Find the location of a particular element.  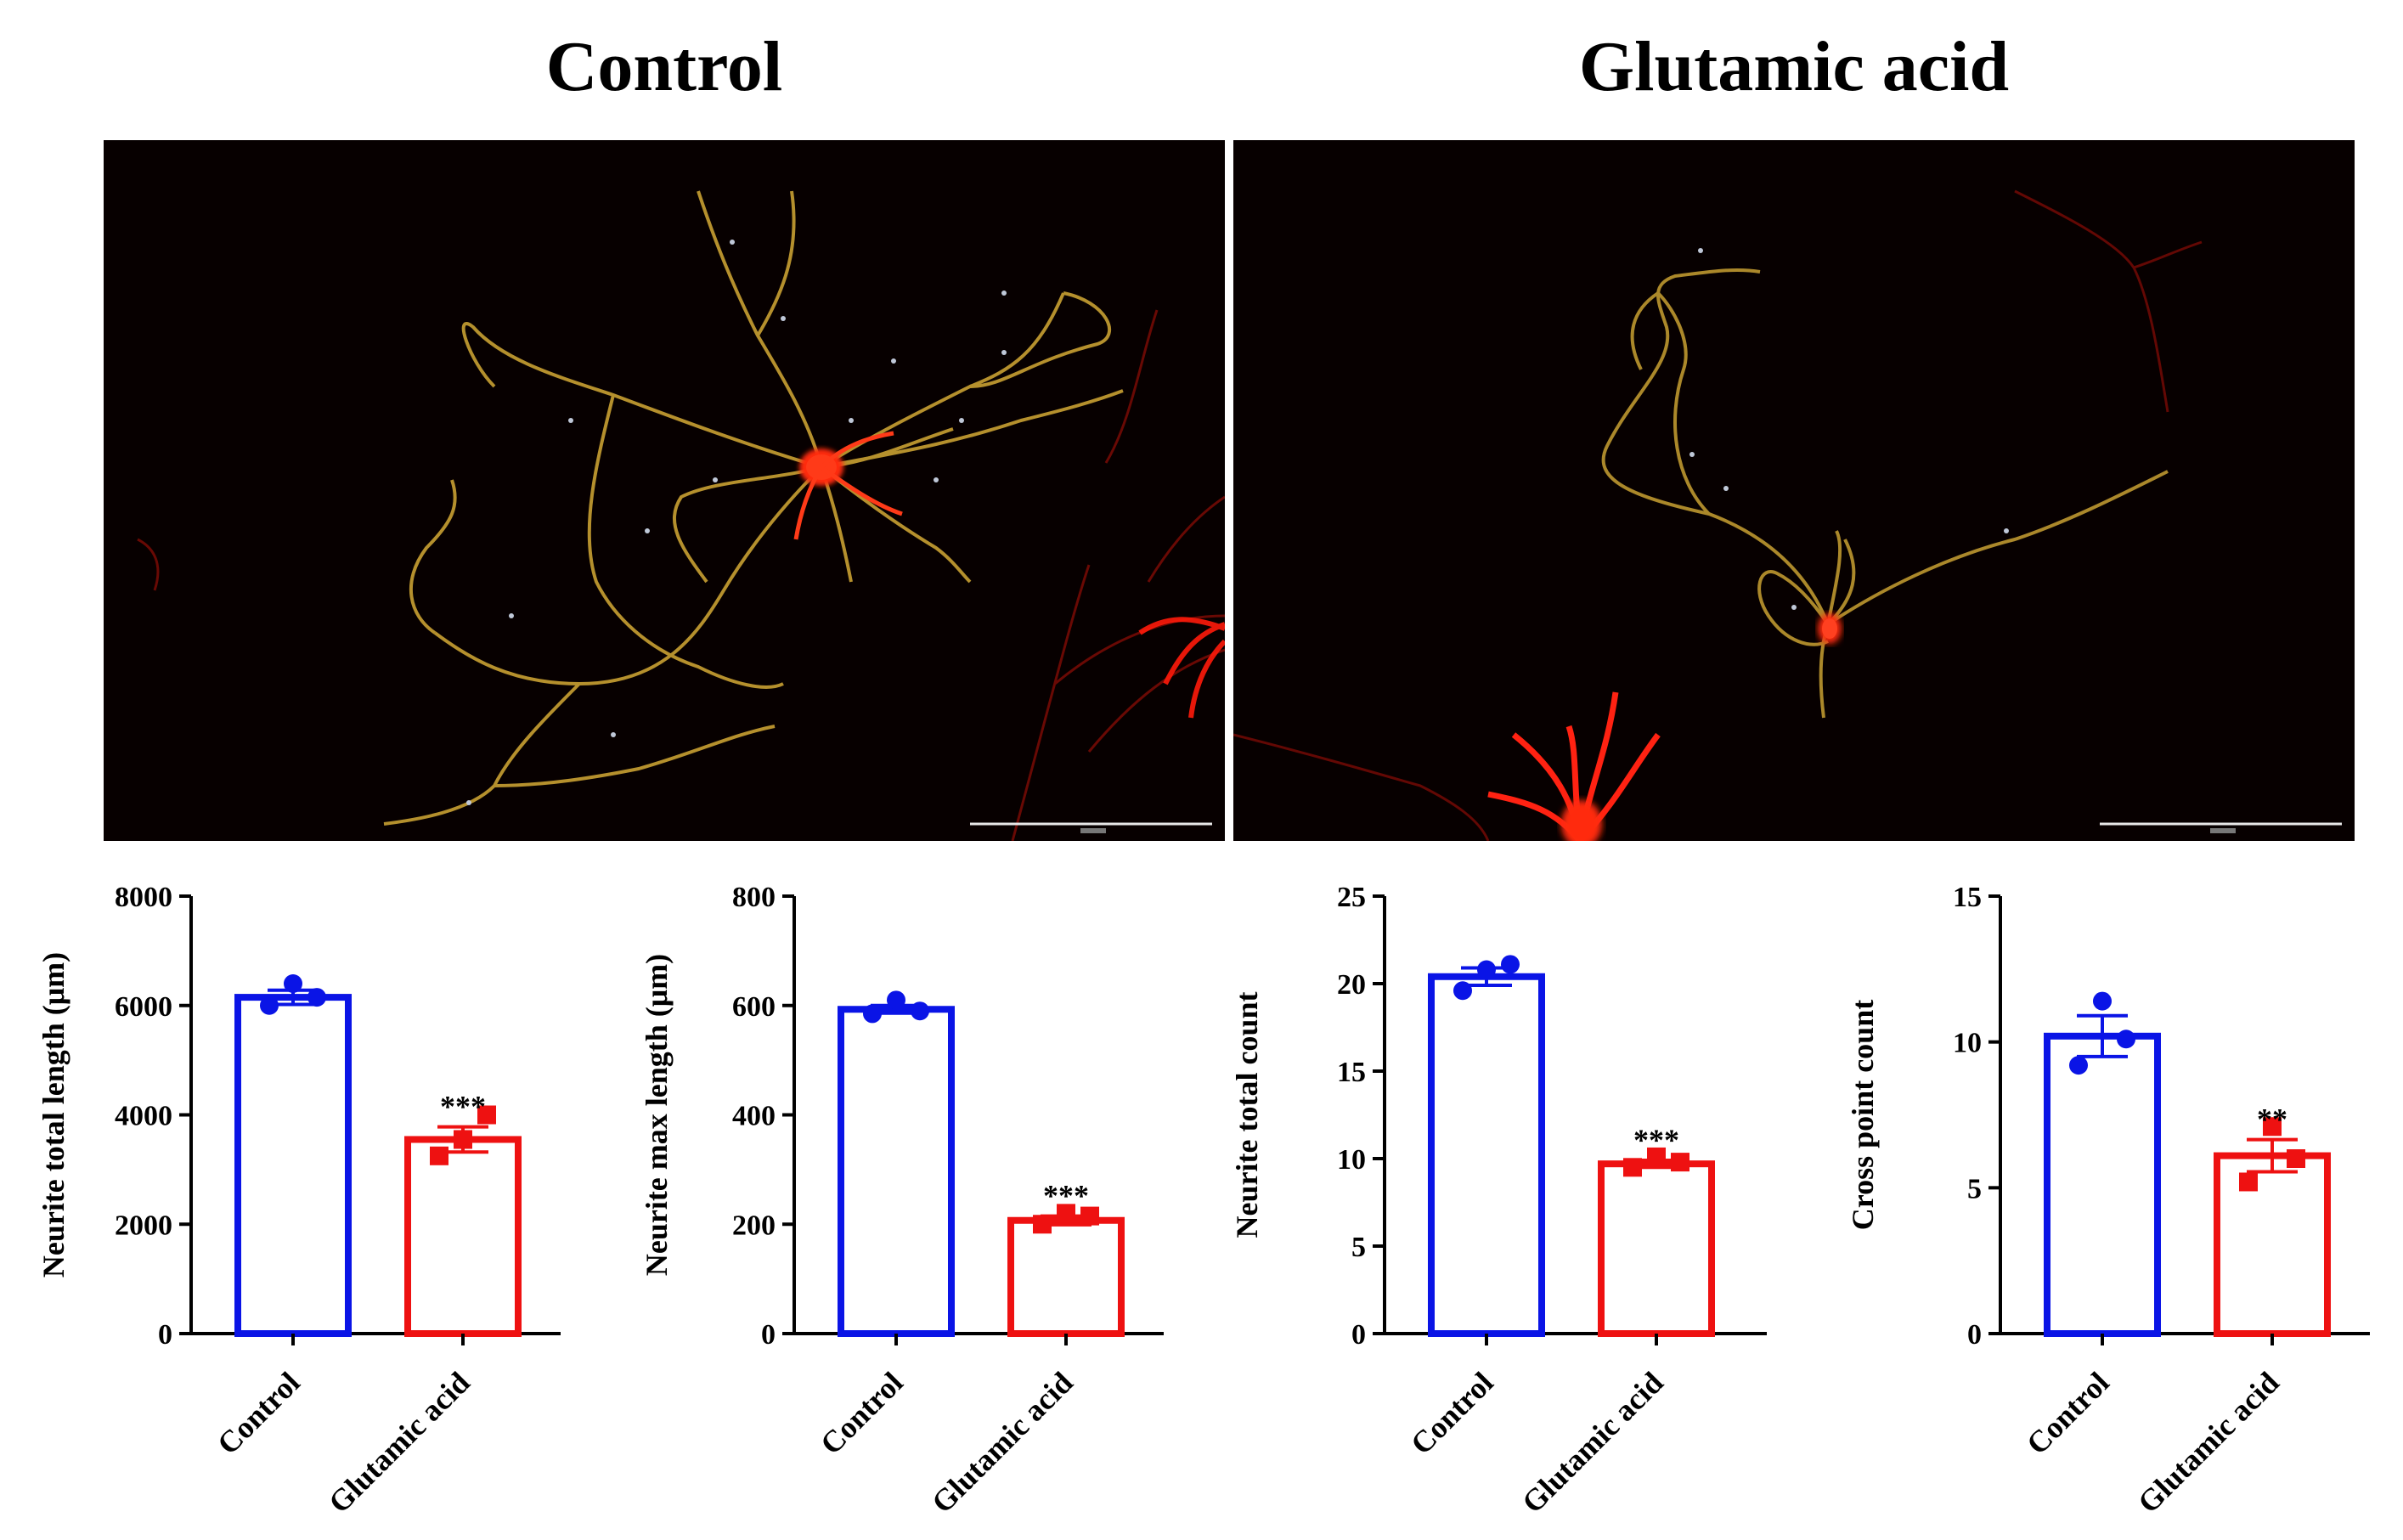

y-tick-label: 4000 is located at coordinates (143, 1116).